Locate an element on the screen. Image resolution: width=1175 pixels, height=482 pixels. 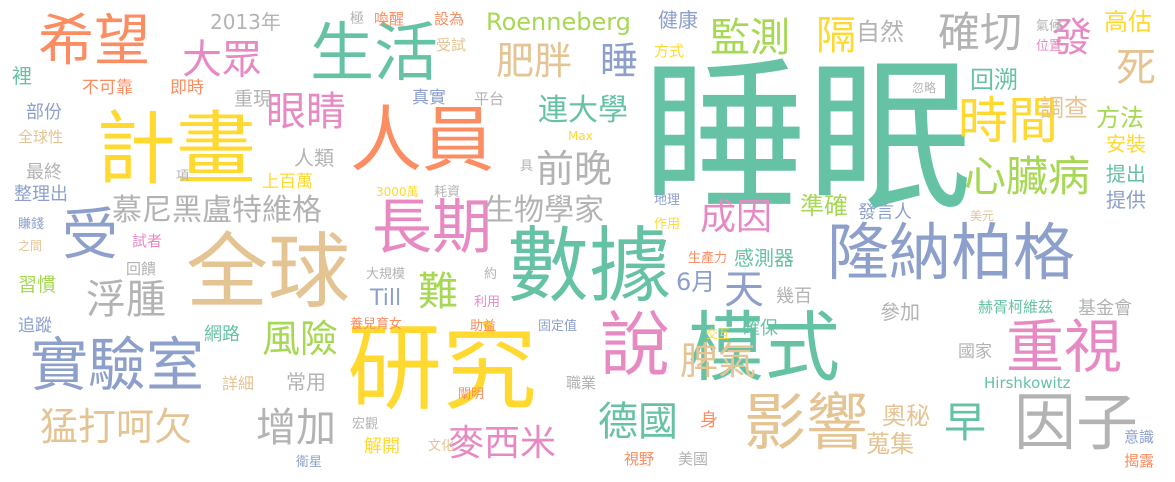
word-meiguo: 美國 is located at coordinates (693, 459).